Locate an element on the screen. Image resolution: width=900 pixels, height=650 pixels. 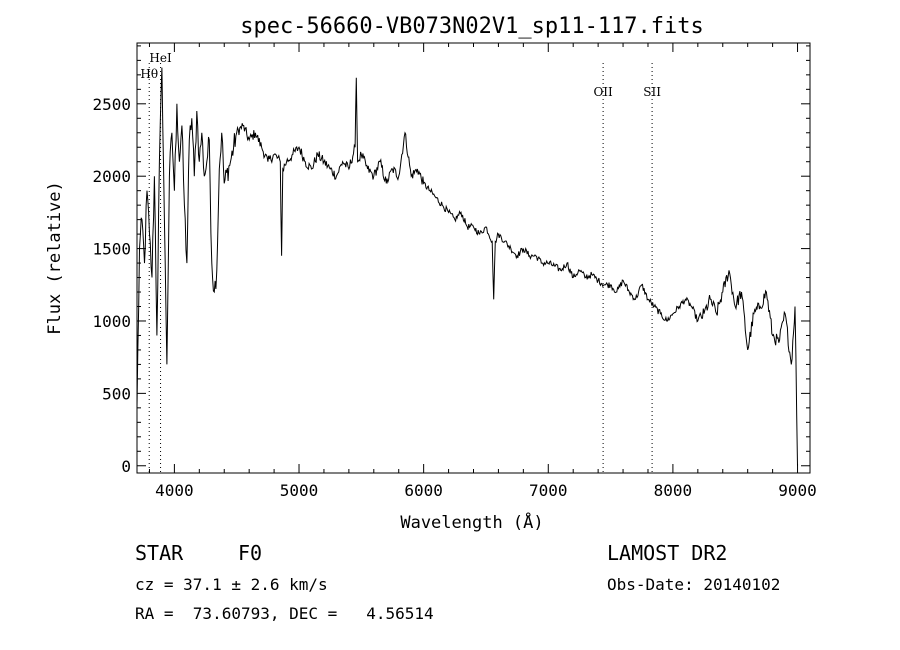
x-axis-label: Wavelength (Å) is located at coordinates (471, 522).